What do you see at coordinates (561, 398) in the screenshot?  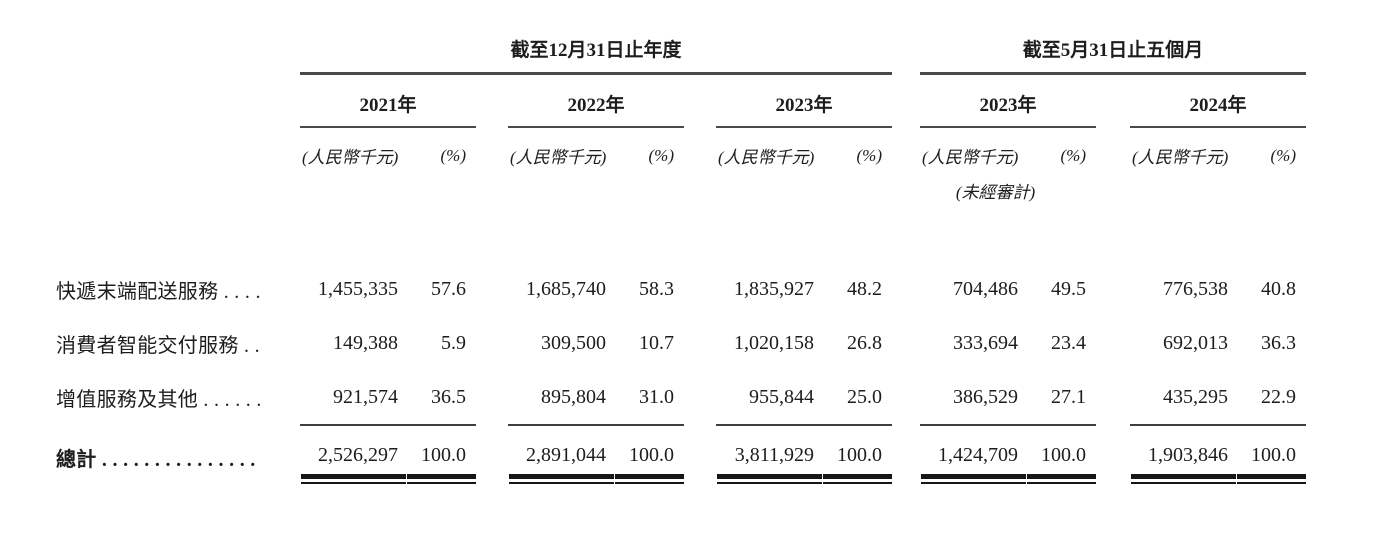 I see `value-cell: 895,804` at bounding box center [561, 398].